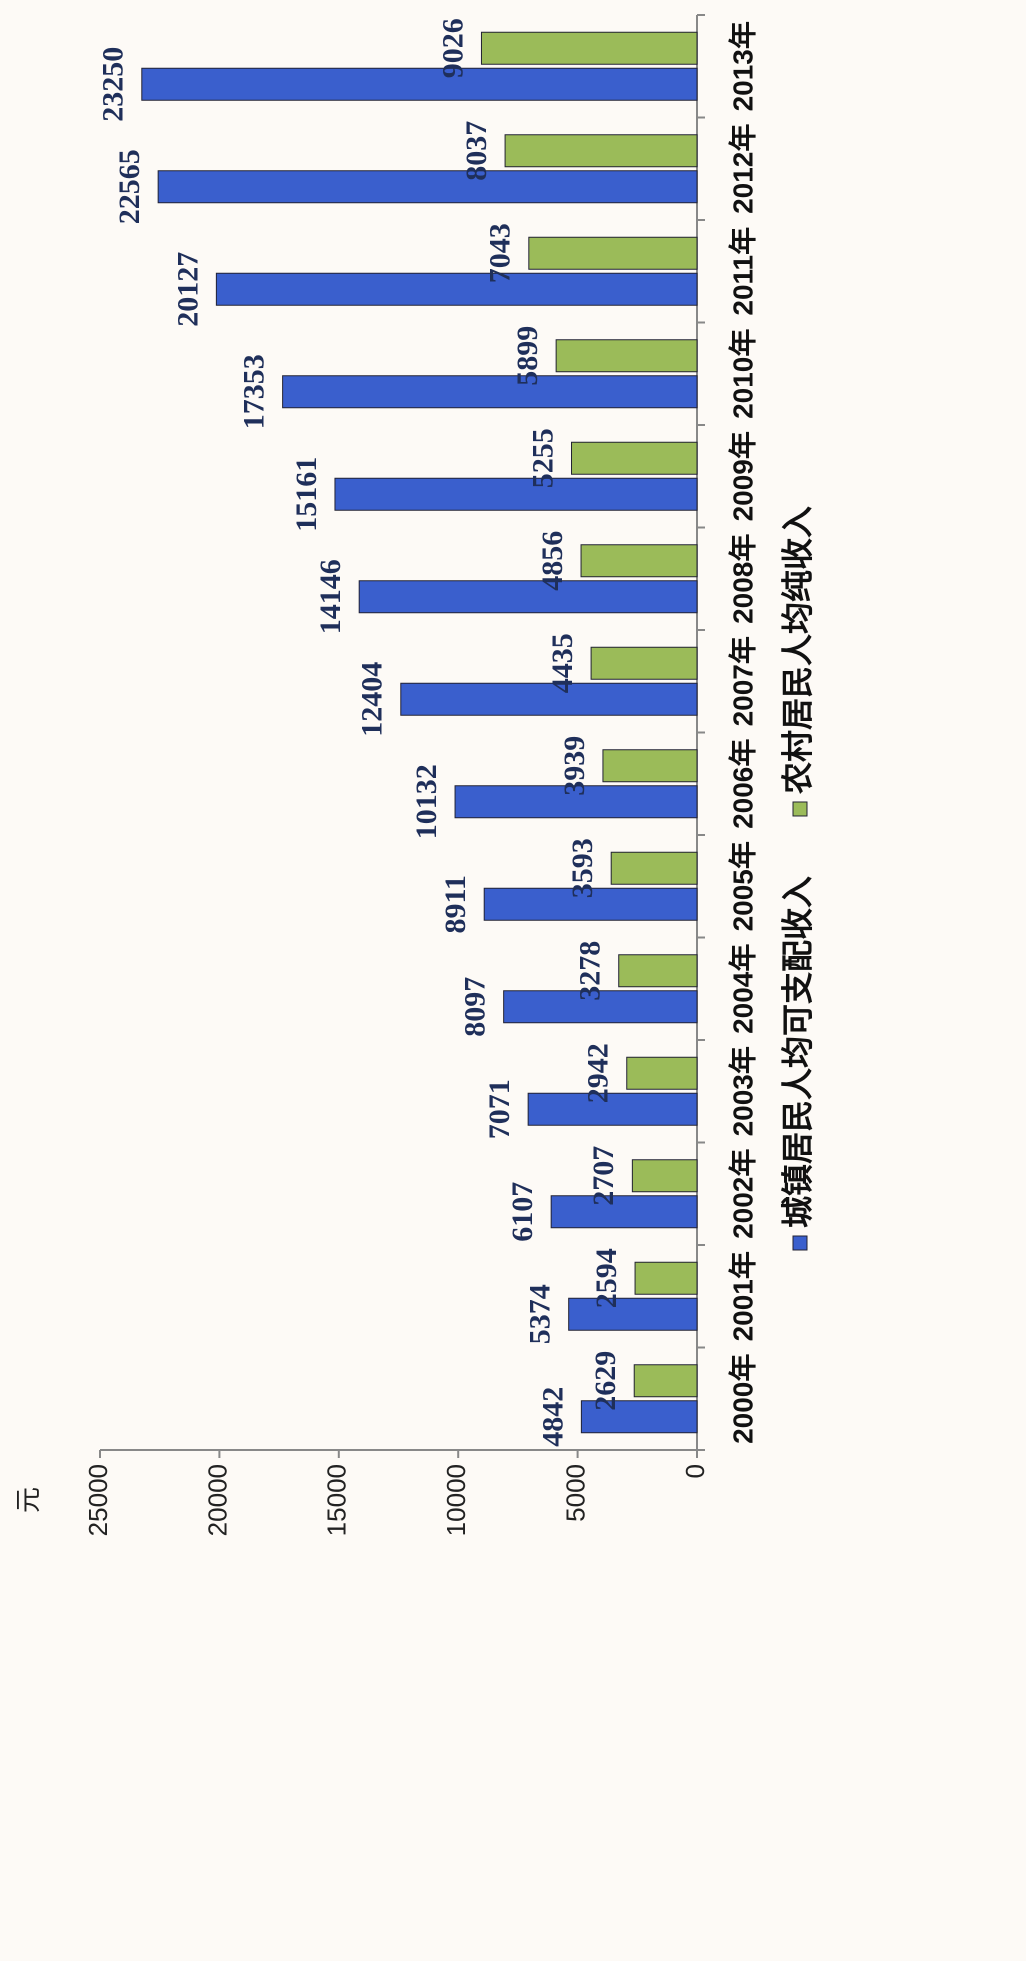 Image resolution: width=1026 pixels, height=1961 pixels. Describe the element at coordinates (742, 1194) in the screenshot. I see `x-tick-label: 2002年` at that location.